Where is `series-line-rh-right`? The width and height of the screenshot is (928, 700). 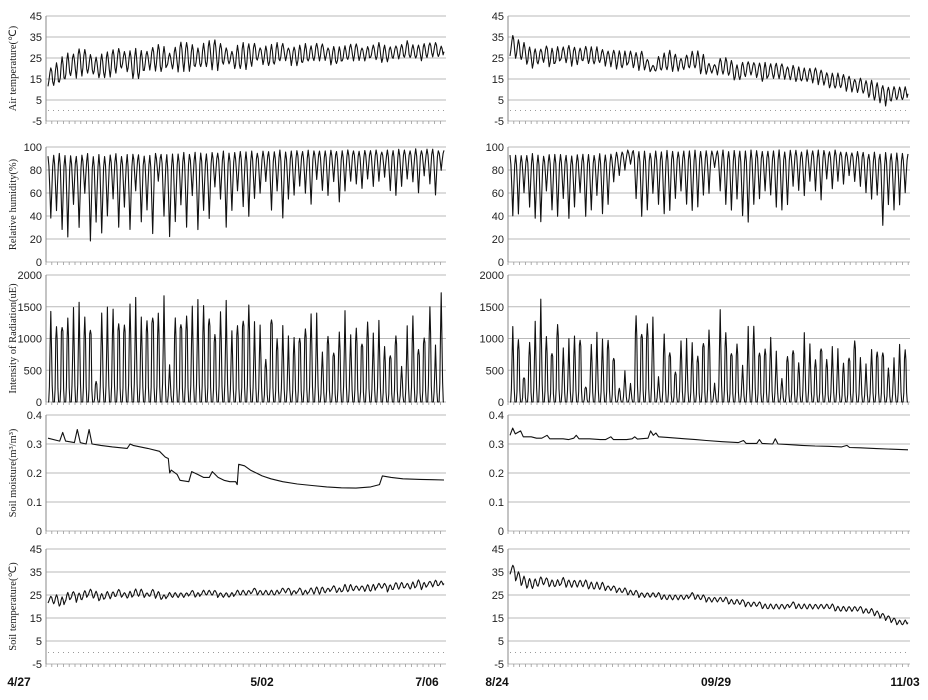
series-line-rh-right is located at coordinates (709, 187).